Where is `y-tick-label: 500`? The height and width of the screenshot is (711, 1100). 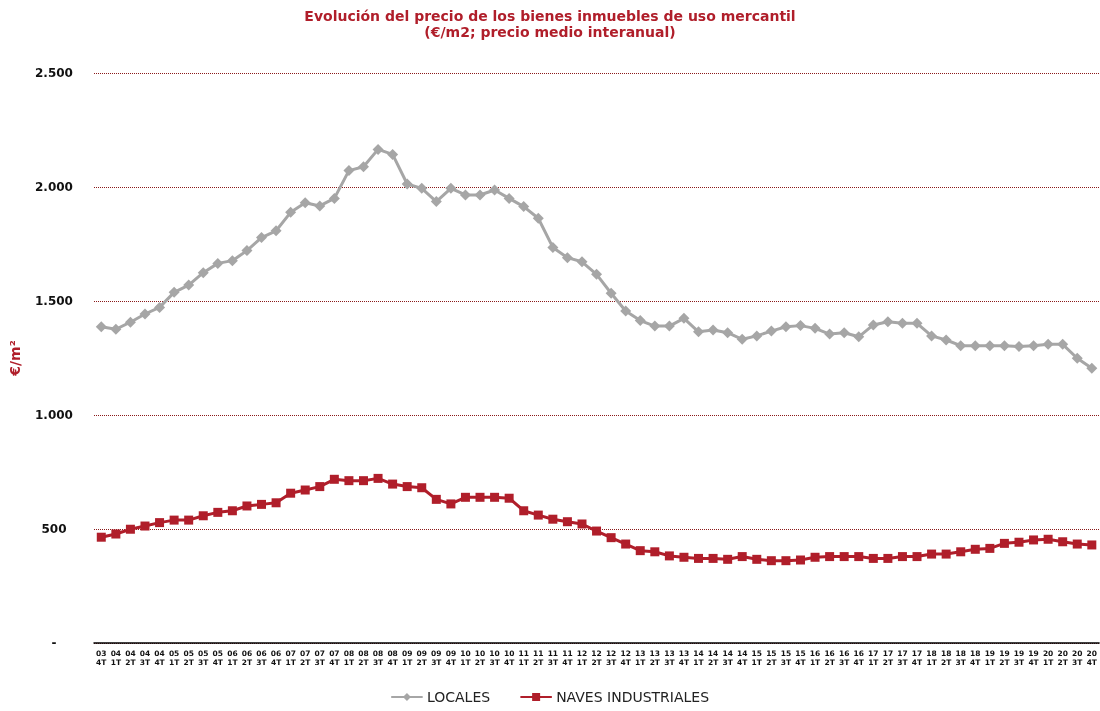
y-tick-label: 500 is located at coordinates (54, 529).